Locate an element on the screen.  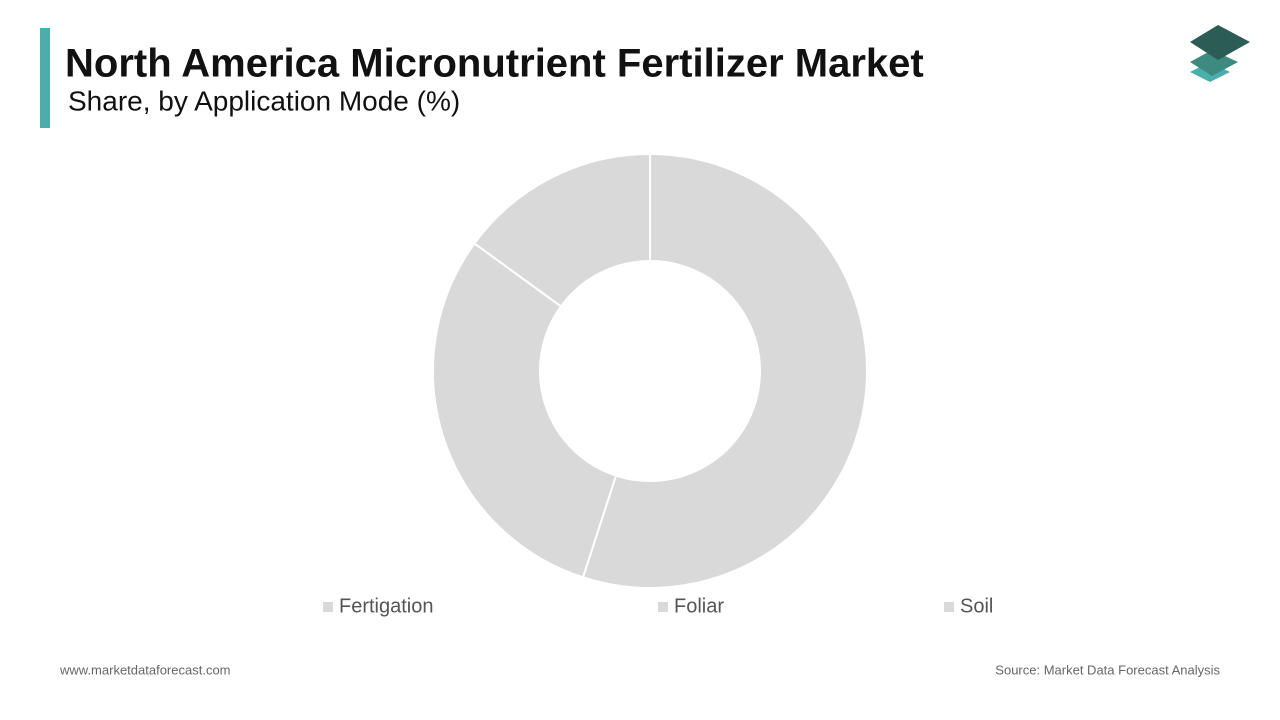
logo is located at coordinates (1220, 53).